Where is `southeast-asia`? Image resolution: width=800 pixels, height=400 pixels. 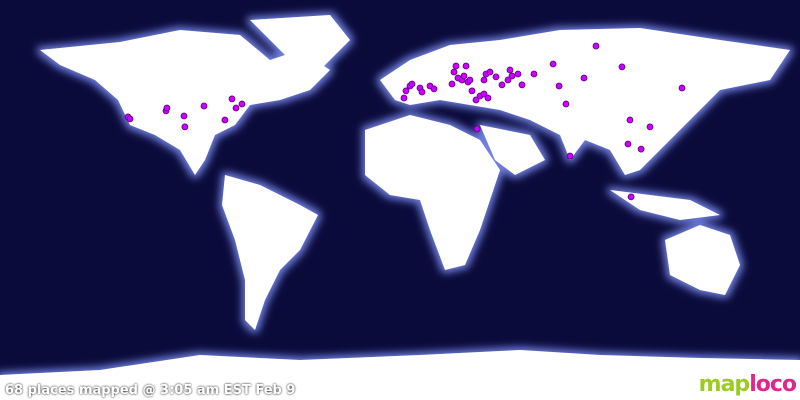
southeast-asia is located at coordinates (665, 205).